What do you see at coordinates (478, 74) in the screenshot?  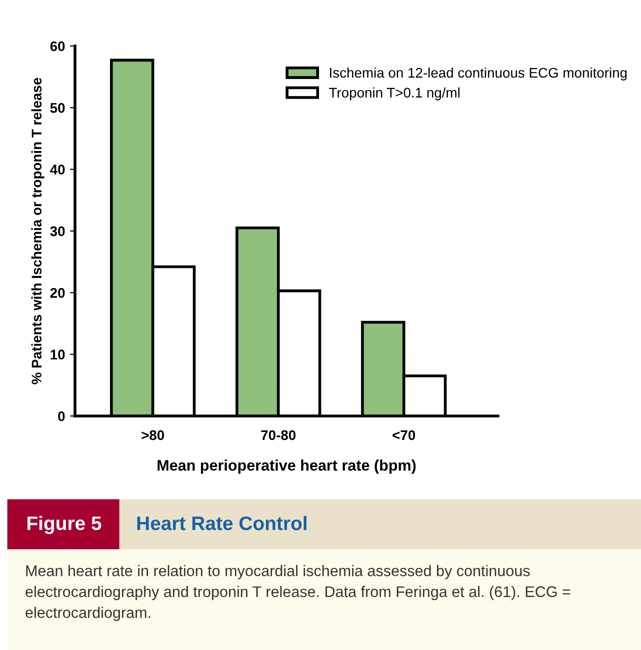 I see `legend-label: Ischemia on 12-lead continuous ECG monitoring` at bounding box center [478, 74].